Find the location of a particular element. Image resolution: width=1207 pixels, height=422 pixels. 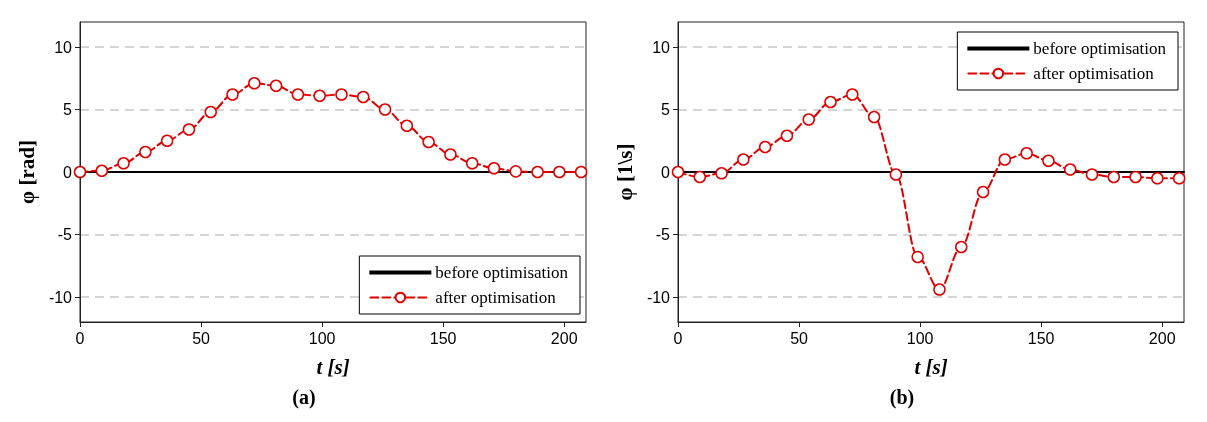

text: (b) is located at coordinates (902, 397).